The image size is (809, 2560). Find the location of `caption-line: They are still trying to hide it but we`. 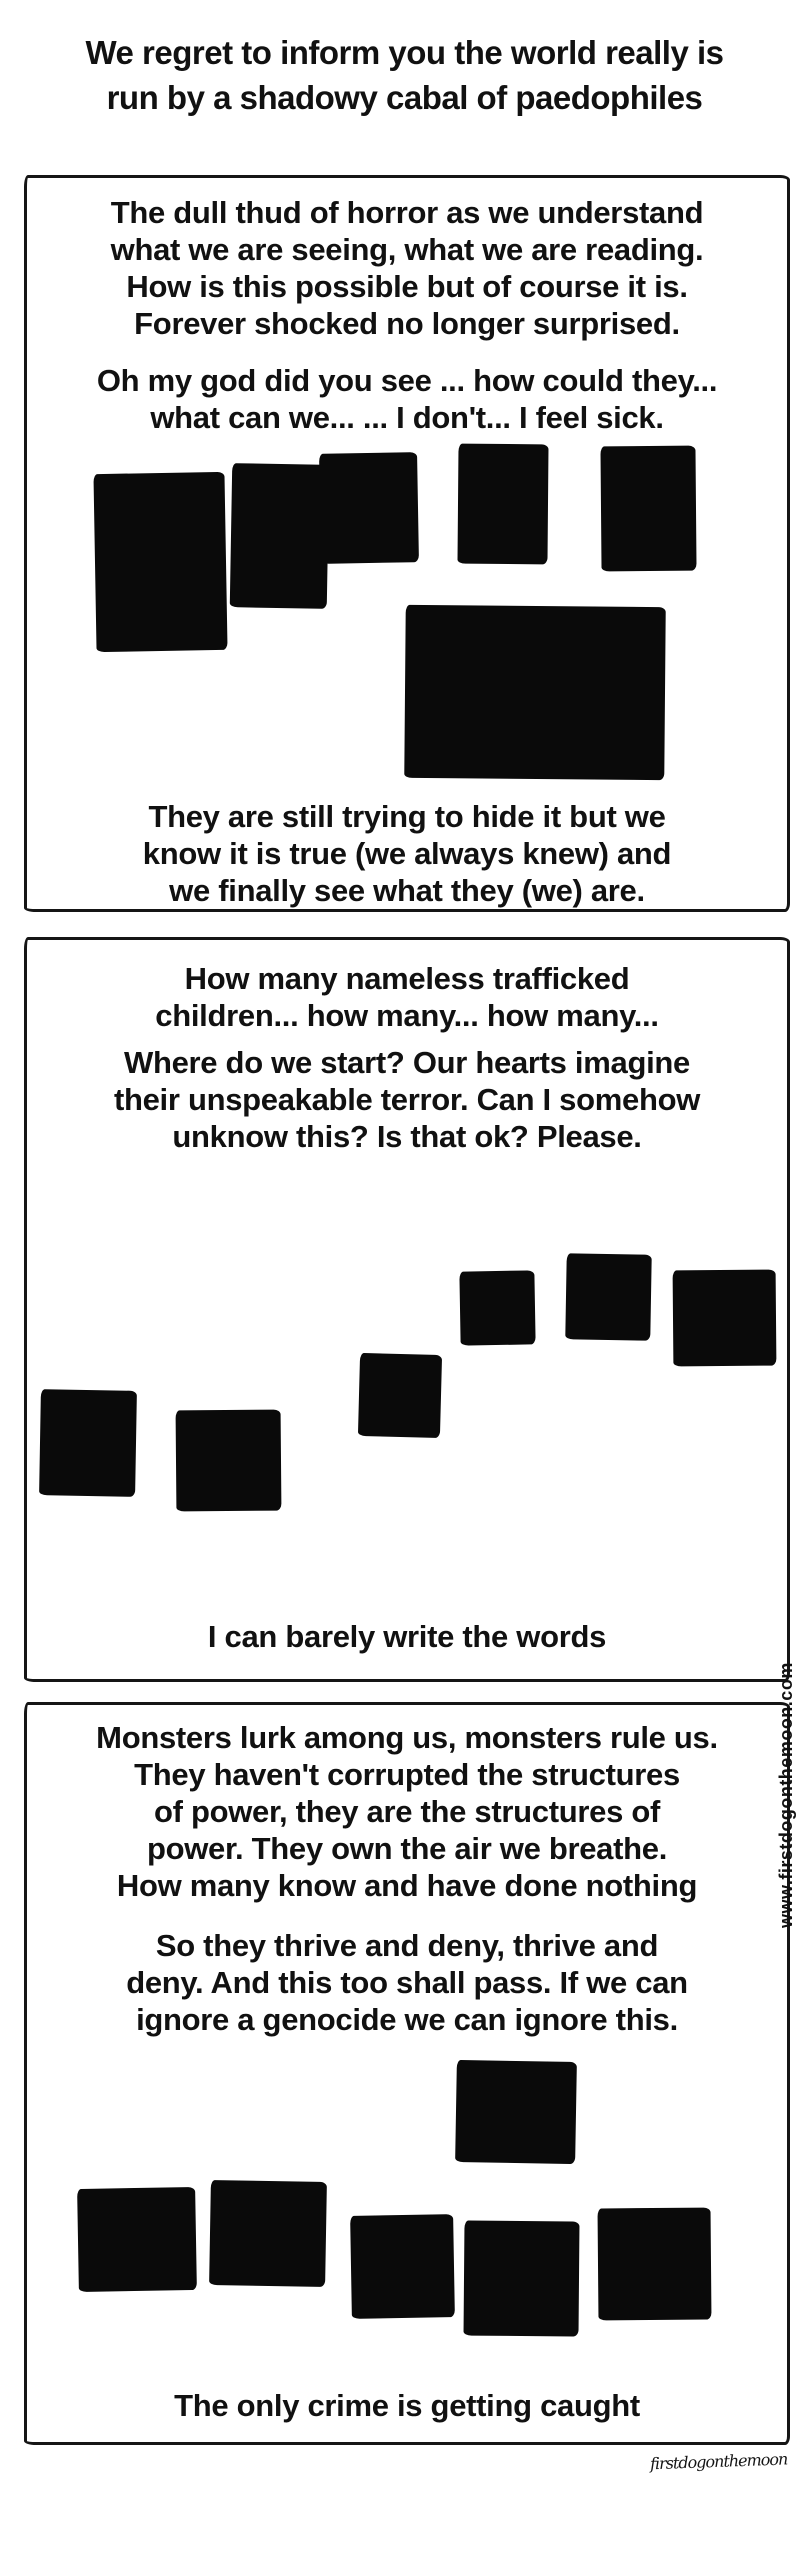

caption-line: They are still trying to hide it but we is located at coordinates (407, 816).